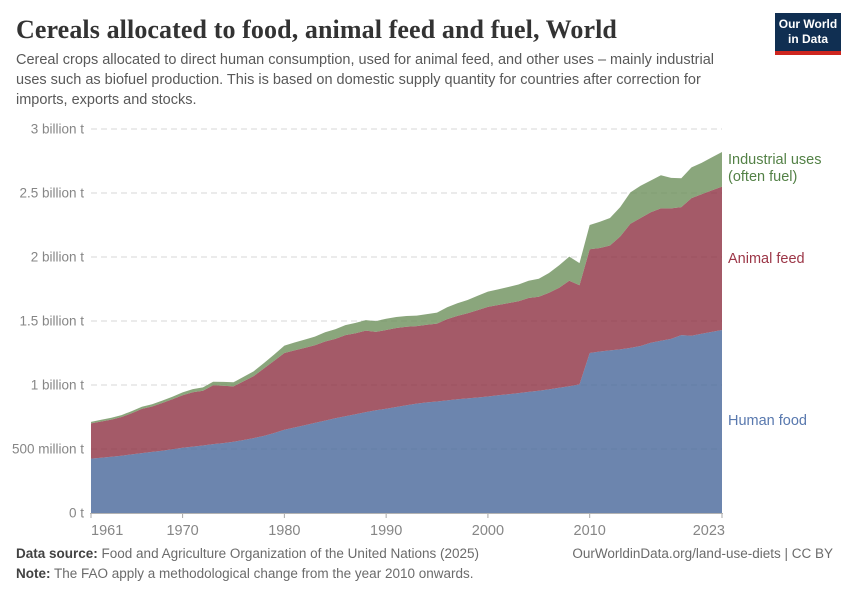 This screenshot has width=850, height=600. What do you see at coordinates (284, 531) in the screenshot?
I see `x-tick-label-1980: 1980` at bounding box center [284, 531].